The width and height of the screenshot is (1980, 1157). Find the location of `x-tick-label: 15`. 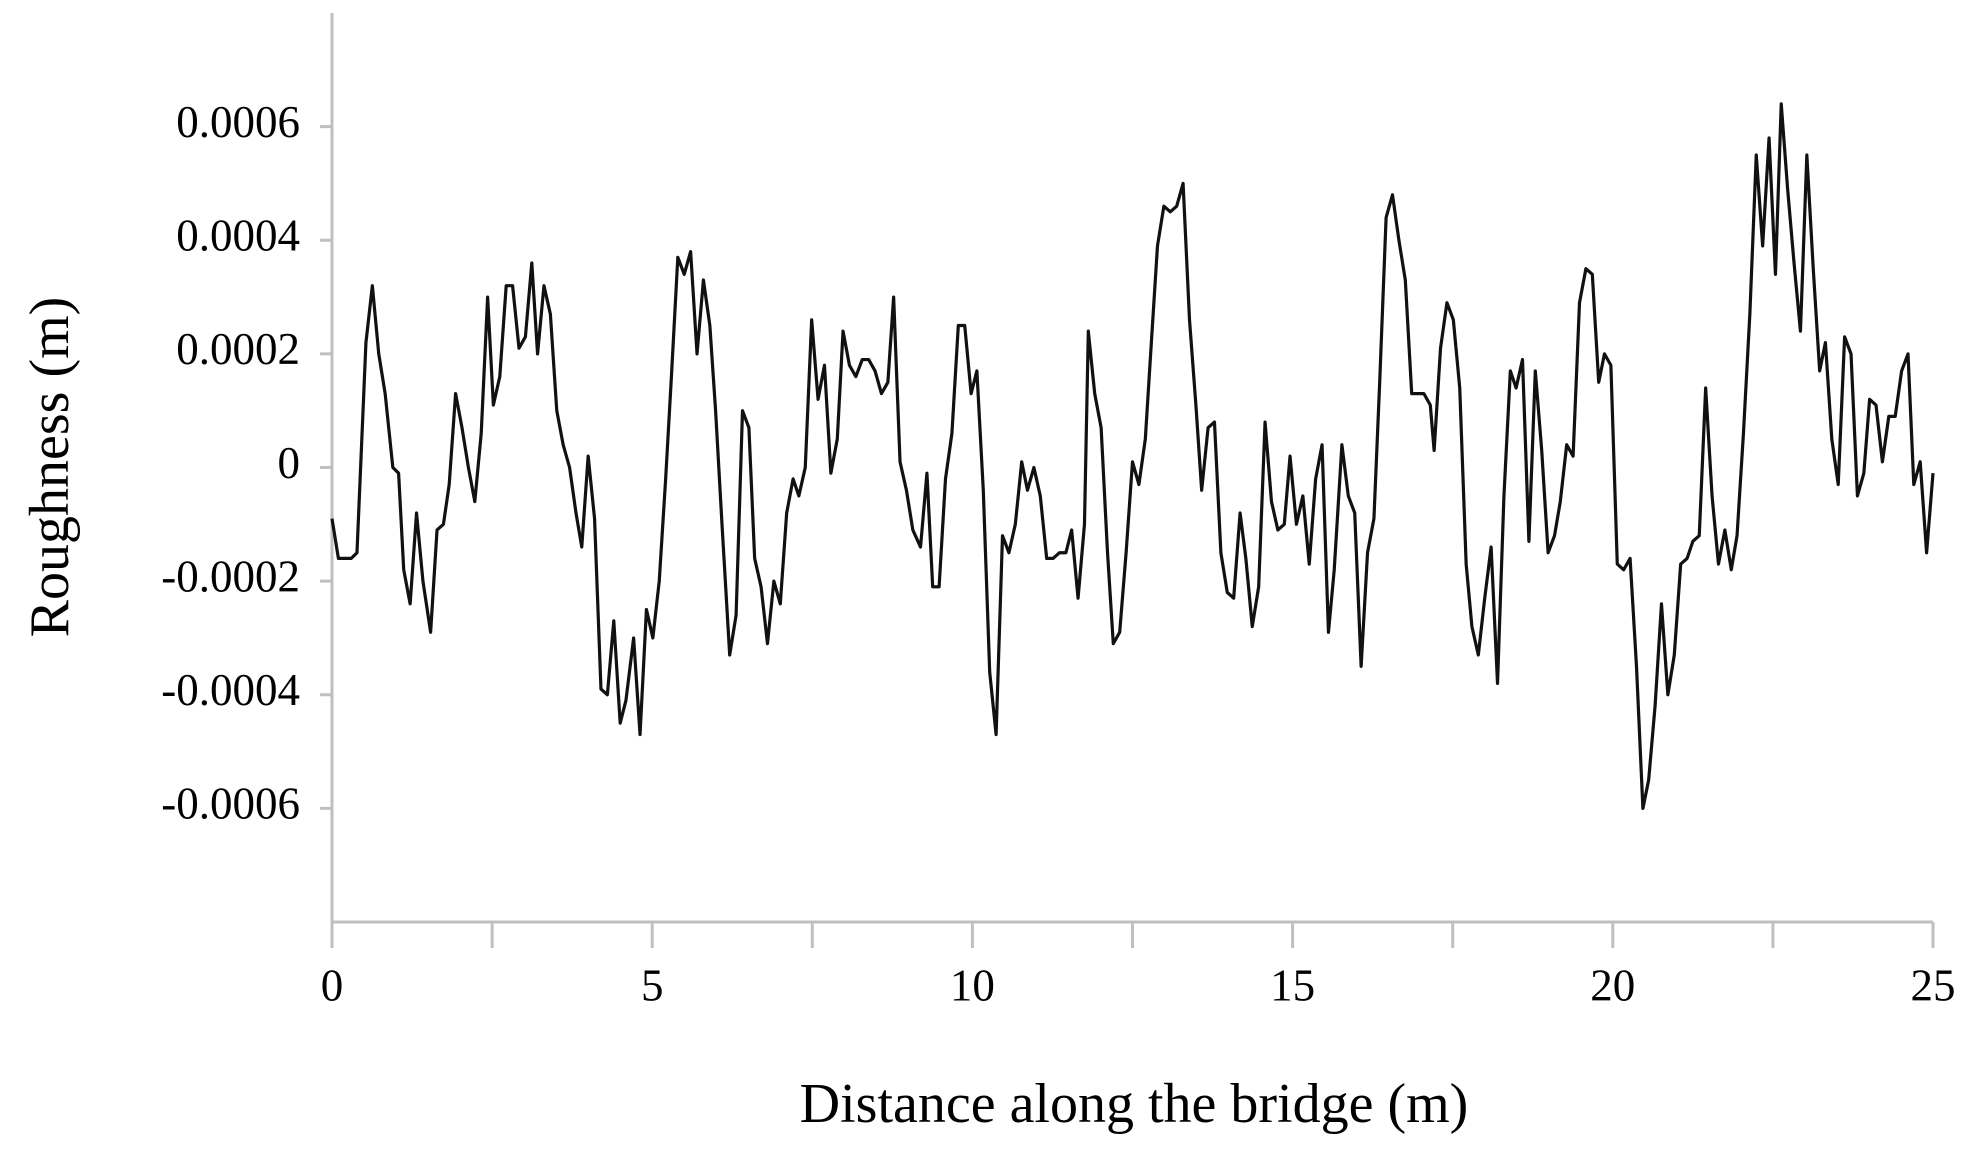

x-tick-label: 15 is located at coordinates (1292, 985).